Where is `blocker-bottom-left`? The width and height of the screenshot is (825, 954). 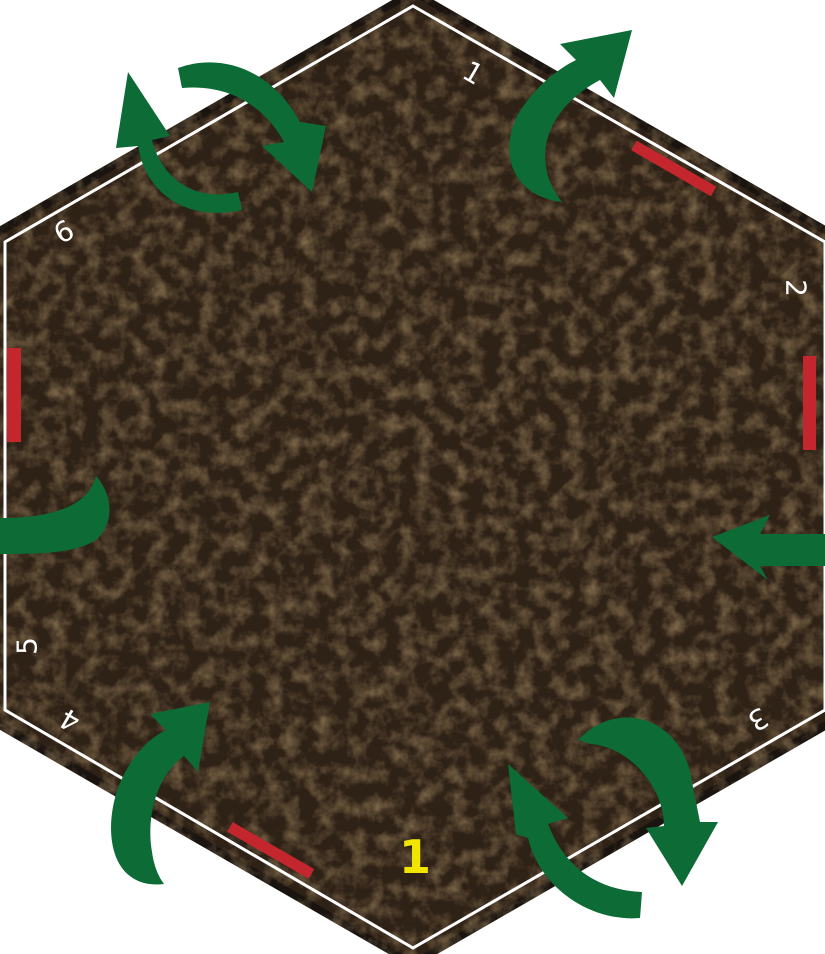
blocker-bottom-left is located at coordinates (271, 850).